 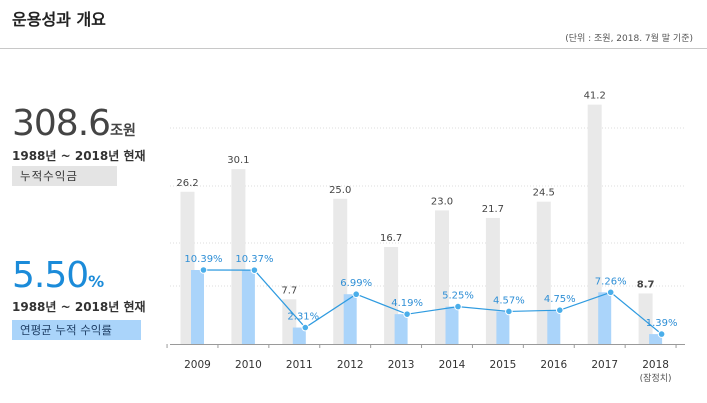 What do you see at coordinates (401, 329) in the screenshot?
I see `return-bar-2013` at bounding box center [401, 329].